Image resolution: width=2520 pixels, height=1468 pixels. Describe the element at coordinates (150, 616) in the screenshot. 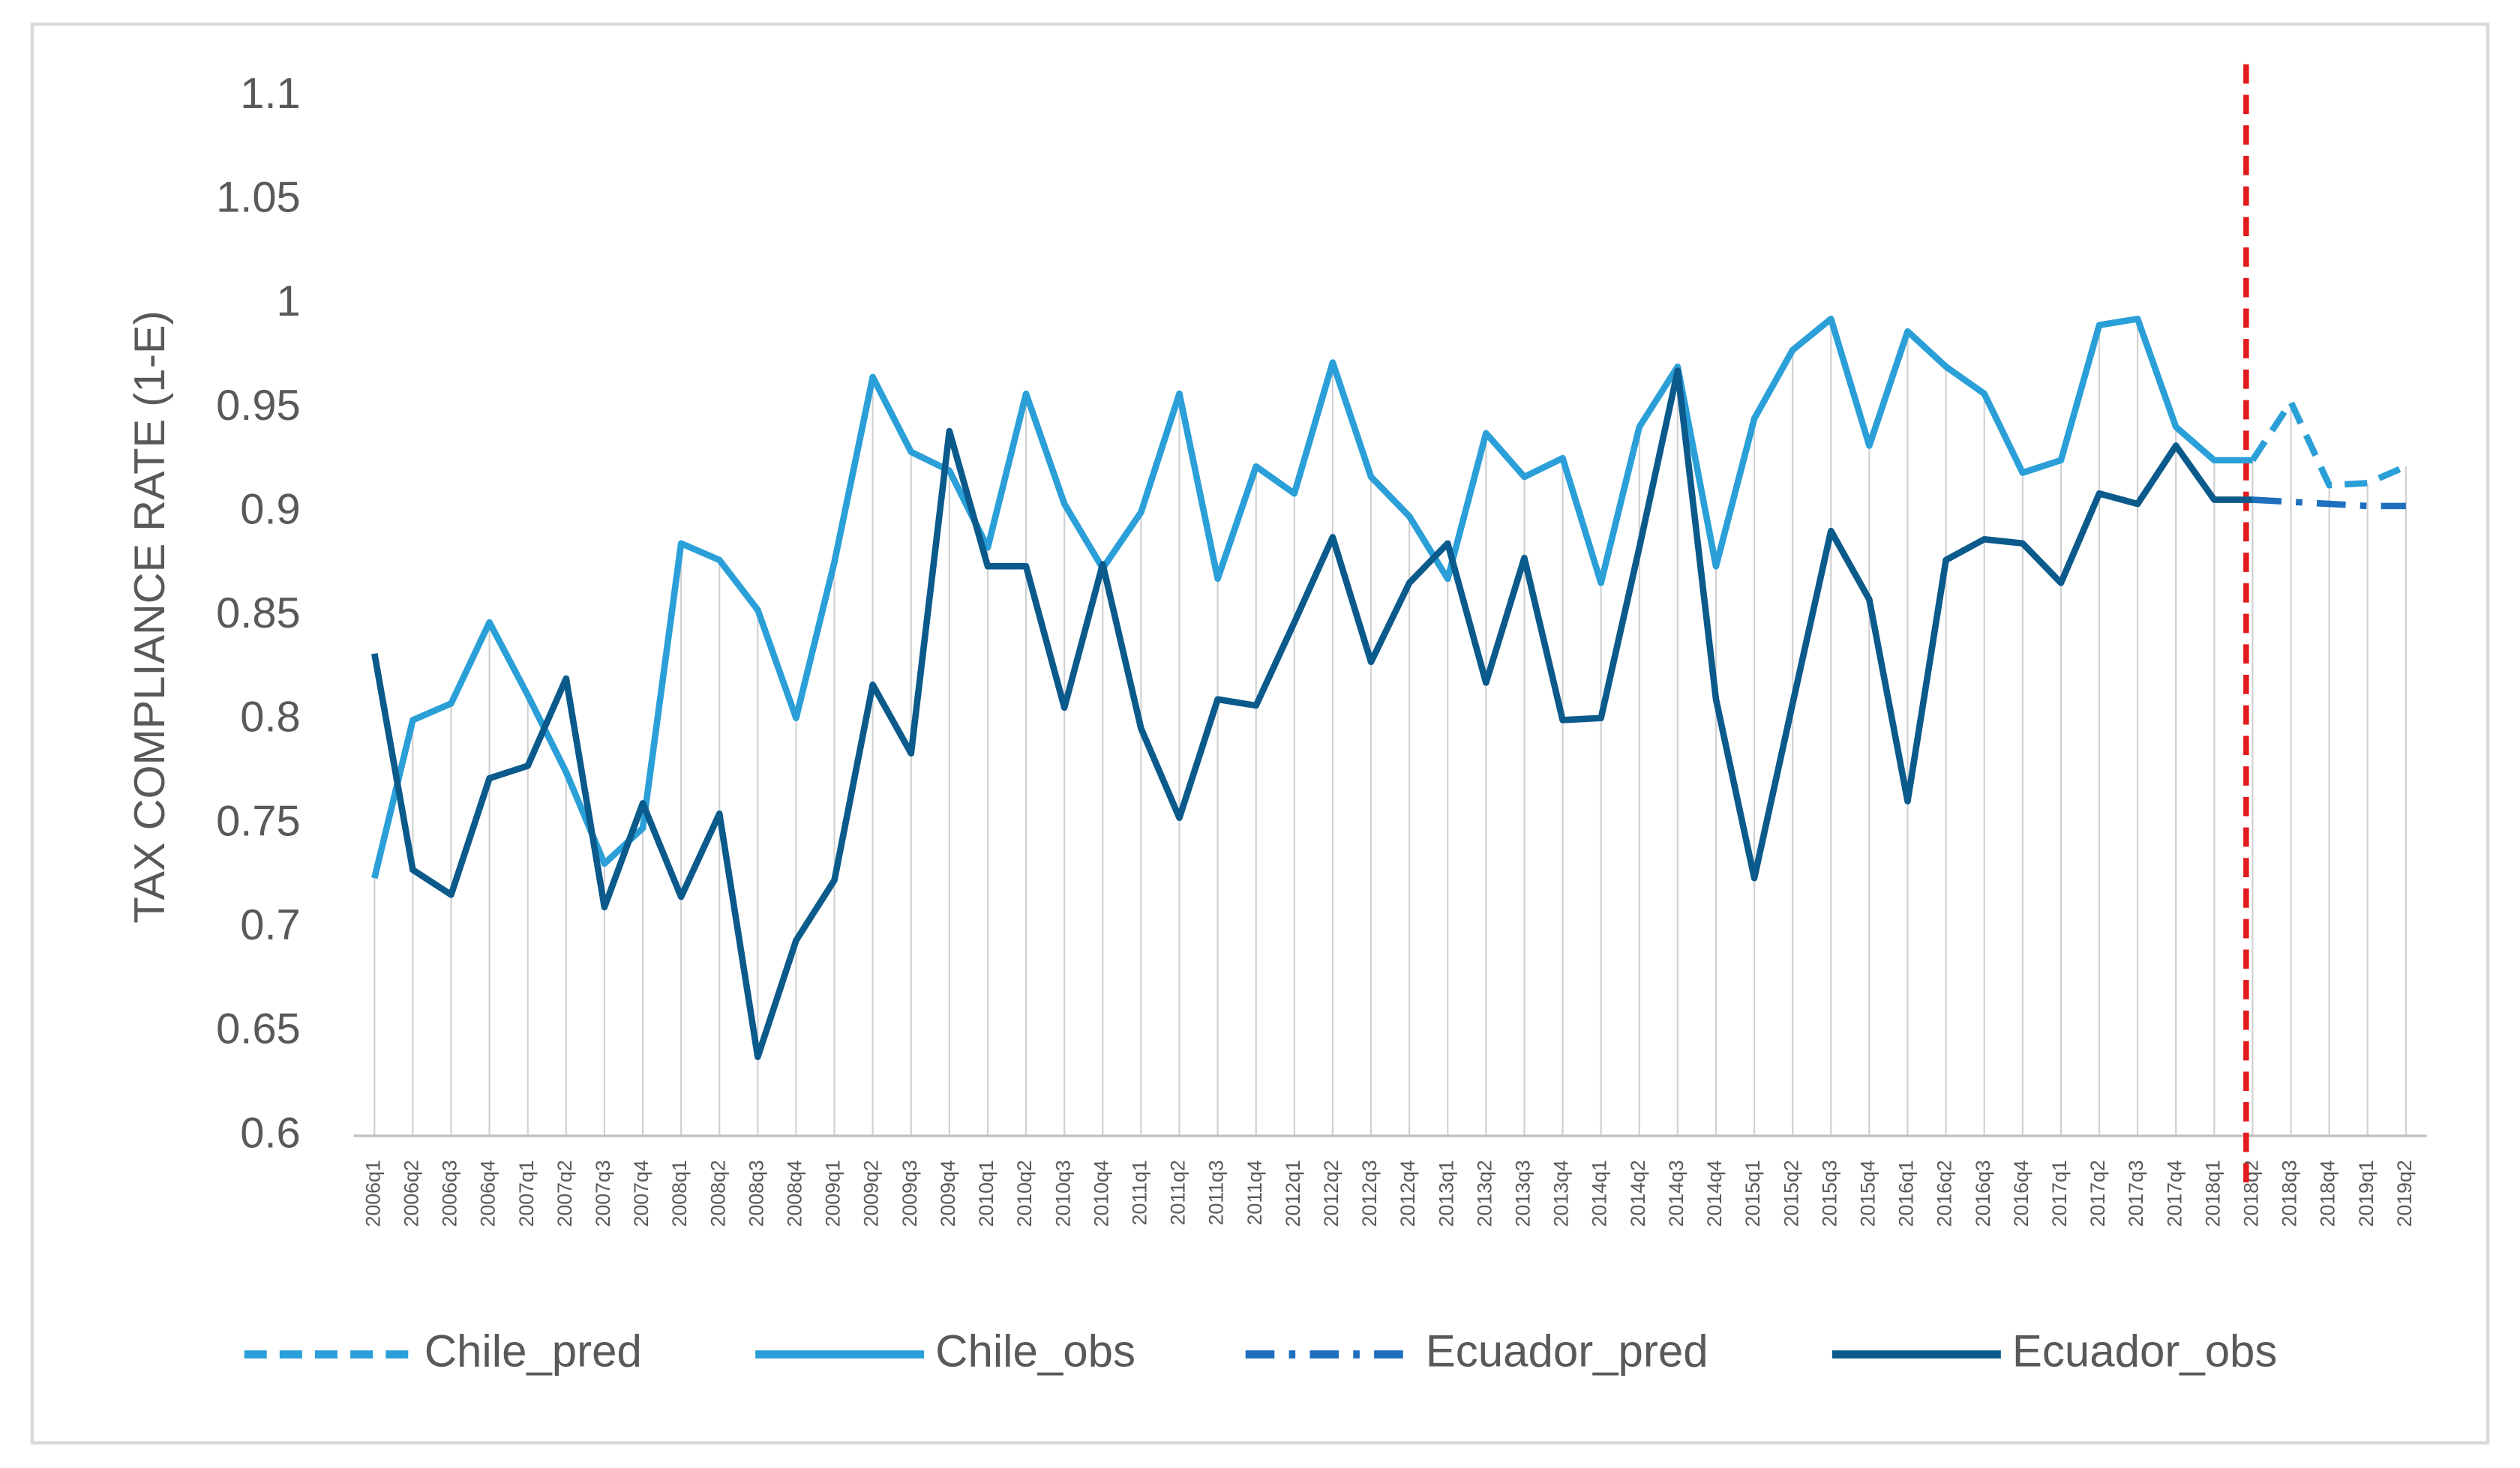

I see `y-axis-label: TAX COMPLIANCE RATE (1-E)` at that location.